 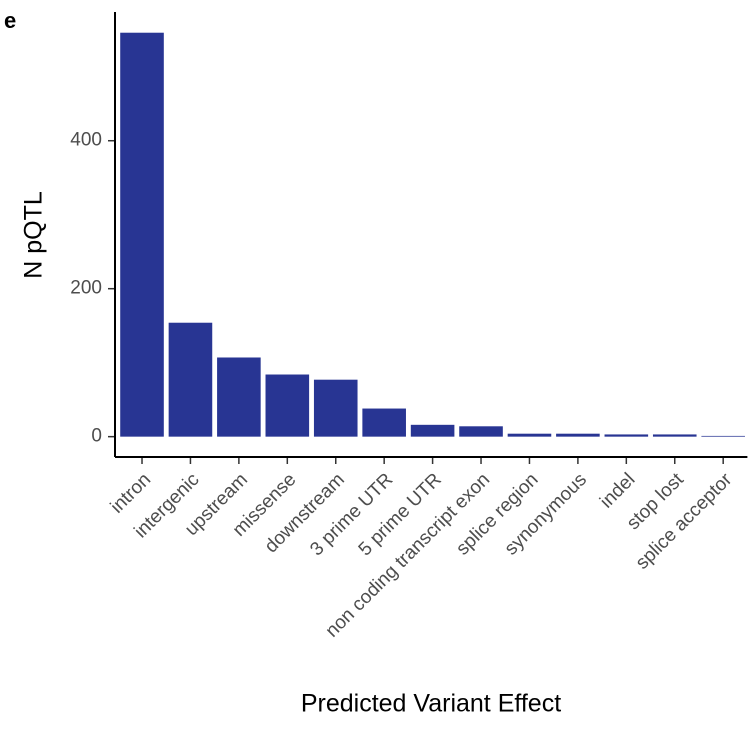 What do you see at coordinates (96, 436) in the screenshot?
I see `y-tick-label: 0` at bounding box center [96, 436].